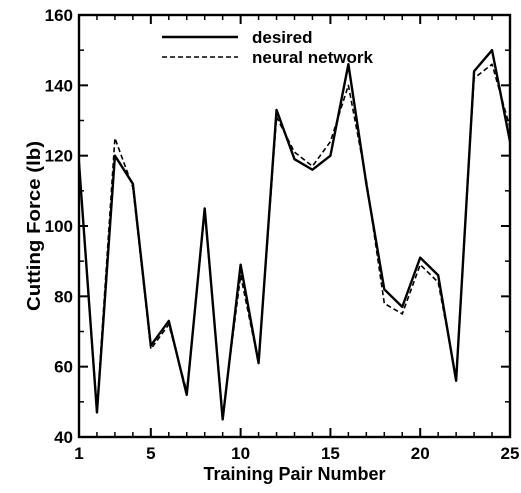 This screenshot has width=521, height=493. I want to click on x-axis-title: Training Pair Number, so click(294, 474).